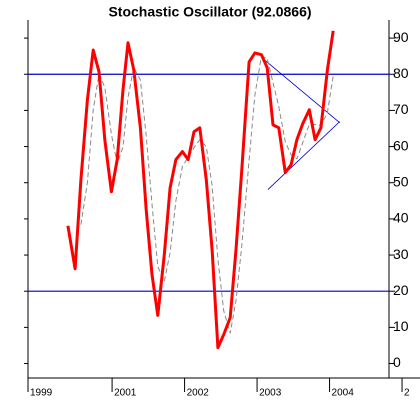  What do you see at coordinates (407, 393) in the screenshot?
I see `x-tick-label: 2` at bounding box center [407, 393].